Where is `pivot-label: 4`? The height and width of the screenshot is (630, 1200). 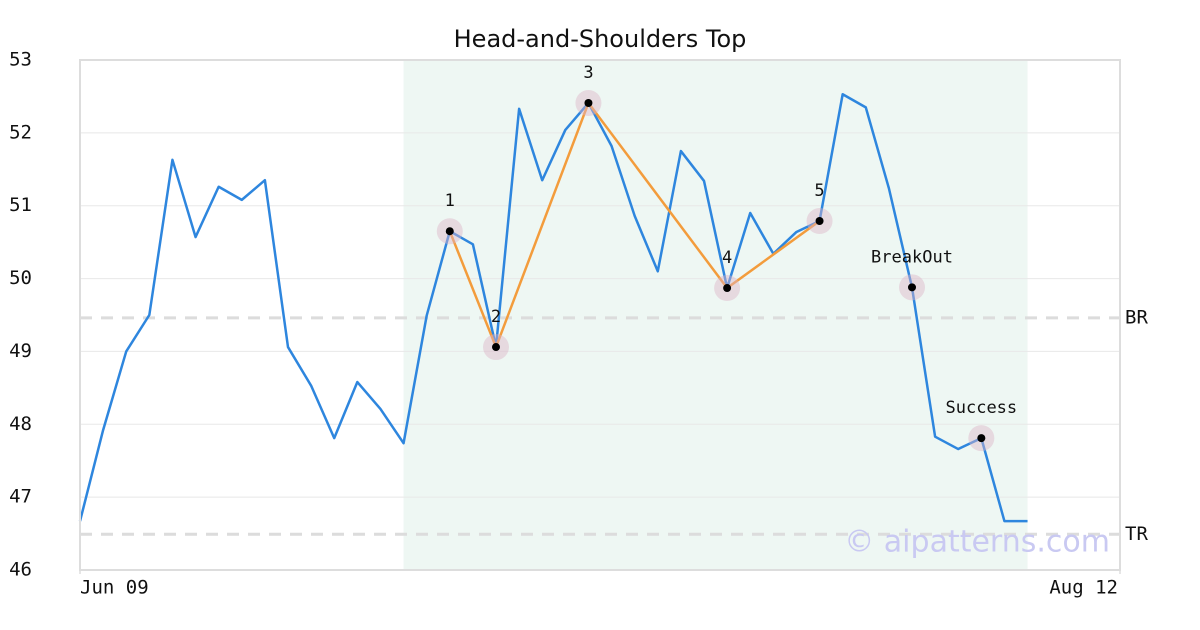 pivot-label: 4 is located at coordinates (727, 258).